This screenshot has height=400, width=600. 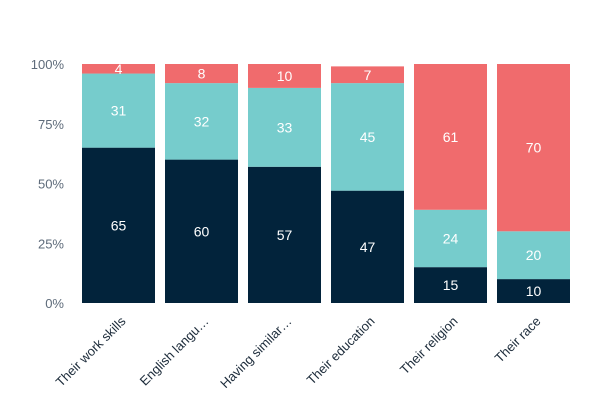 I want to click on data-label: 20, so click(x=534, y=255).